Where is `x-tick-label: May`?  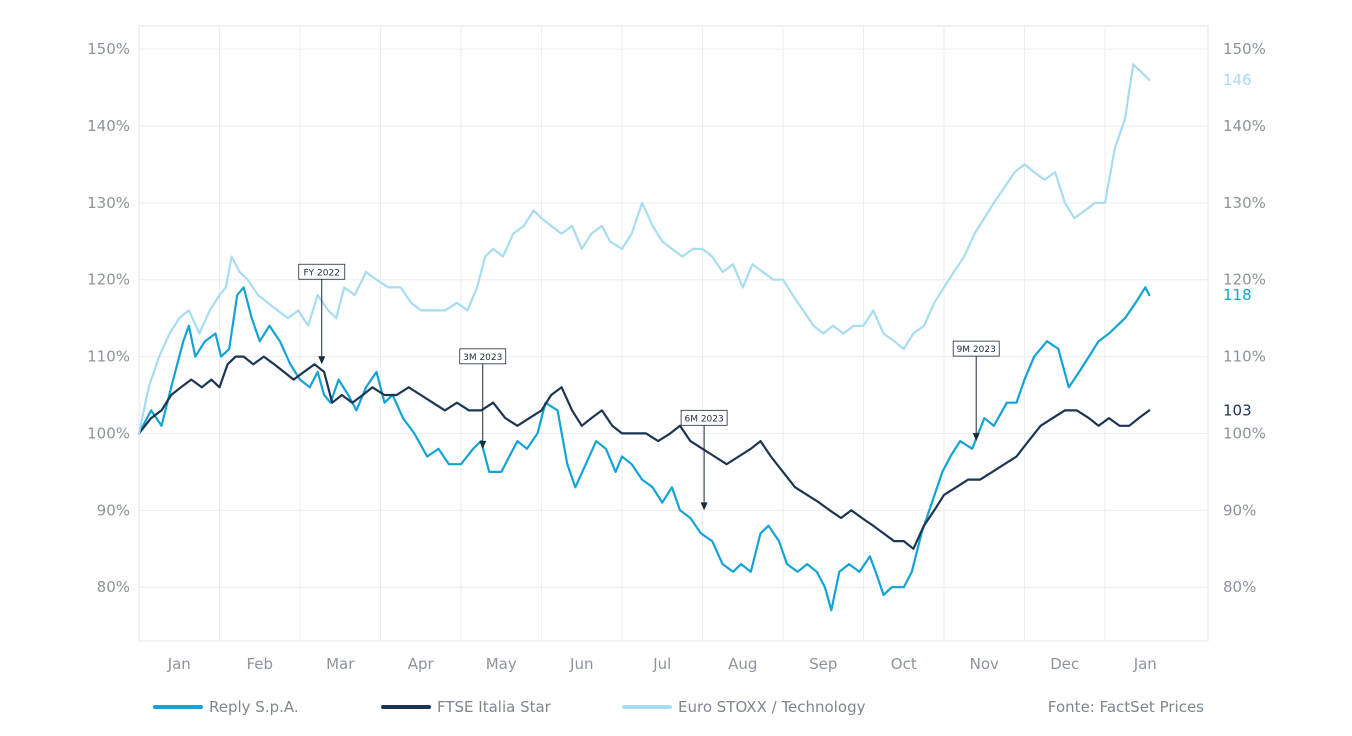 x-tick-label: May is located at coordinates (501, 664).